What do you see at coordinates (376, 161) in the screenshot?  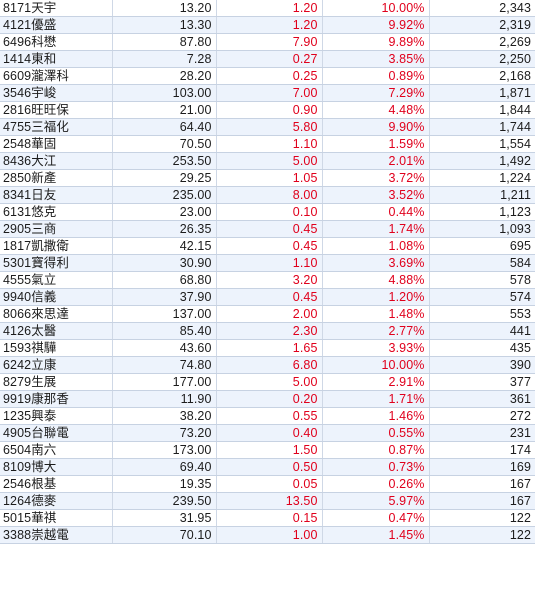 I see `change-percent-cell: 2.01%` at bounding box center [376, 161].